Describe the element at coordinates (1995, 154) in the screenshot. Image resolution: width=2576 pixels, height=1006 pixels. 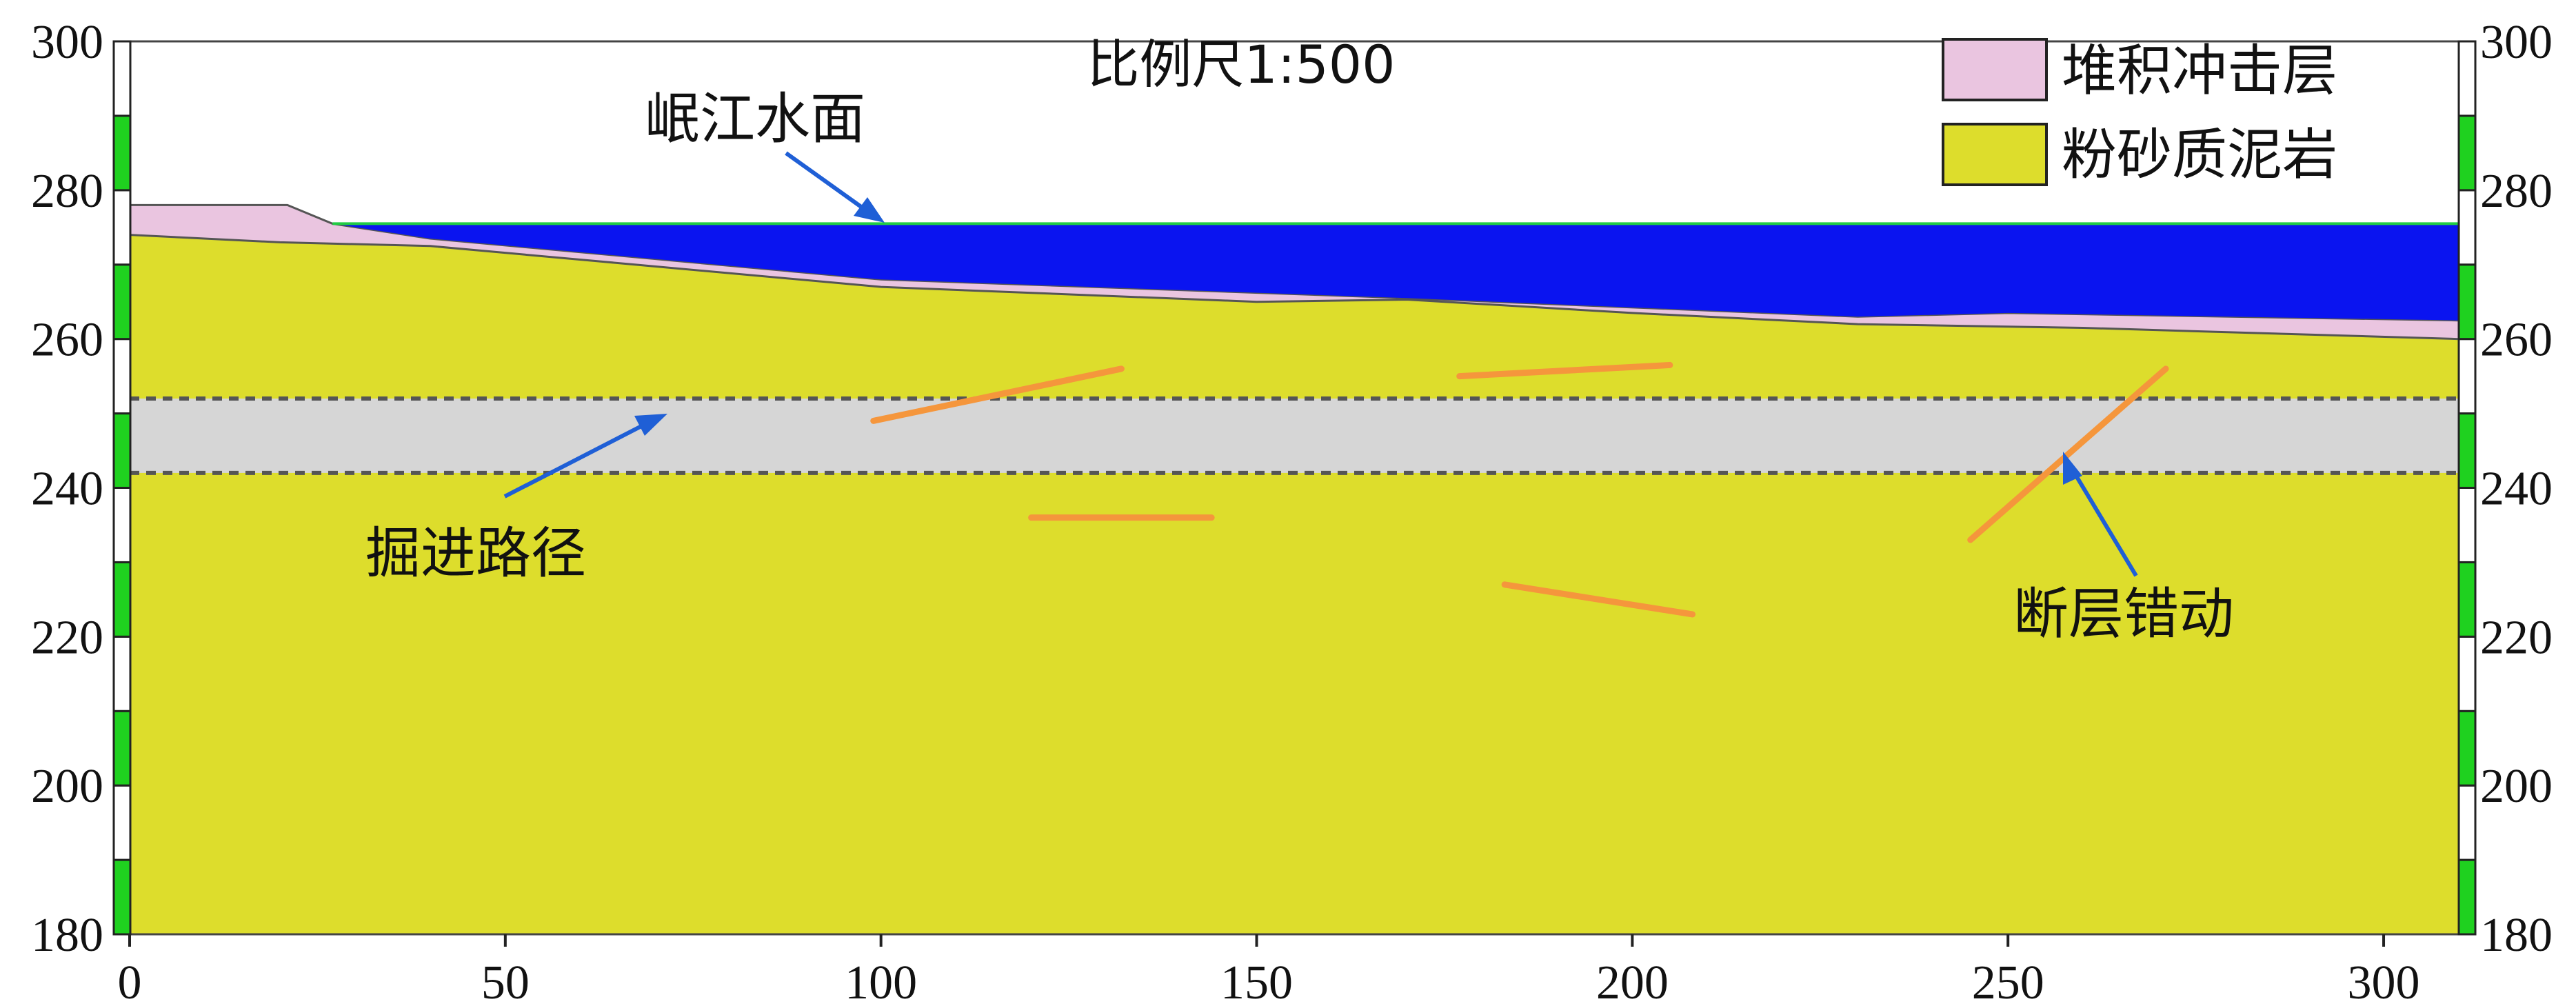
I see `legend-swatch-mudstone` at that location.